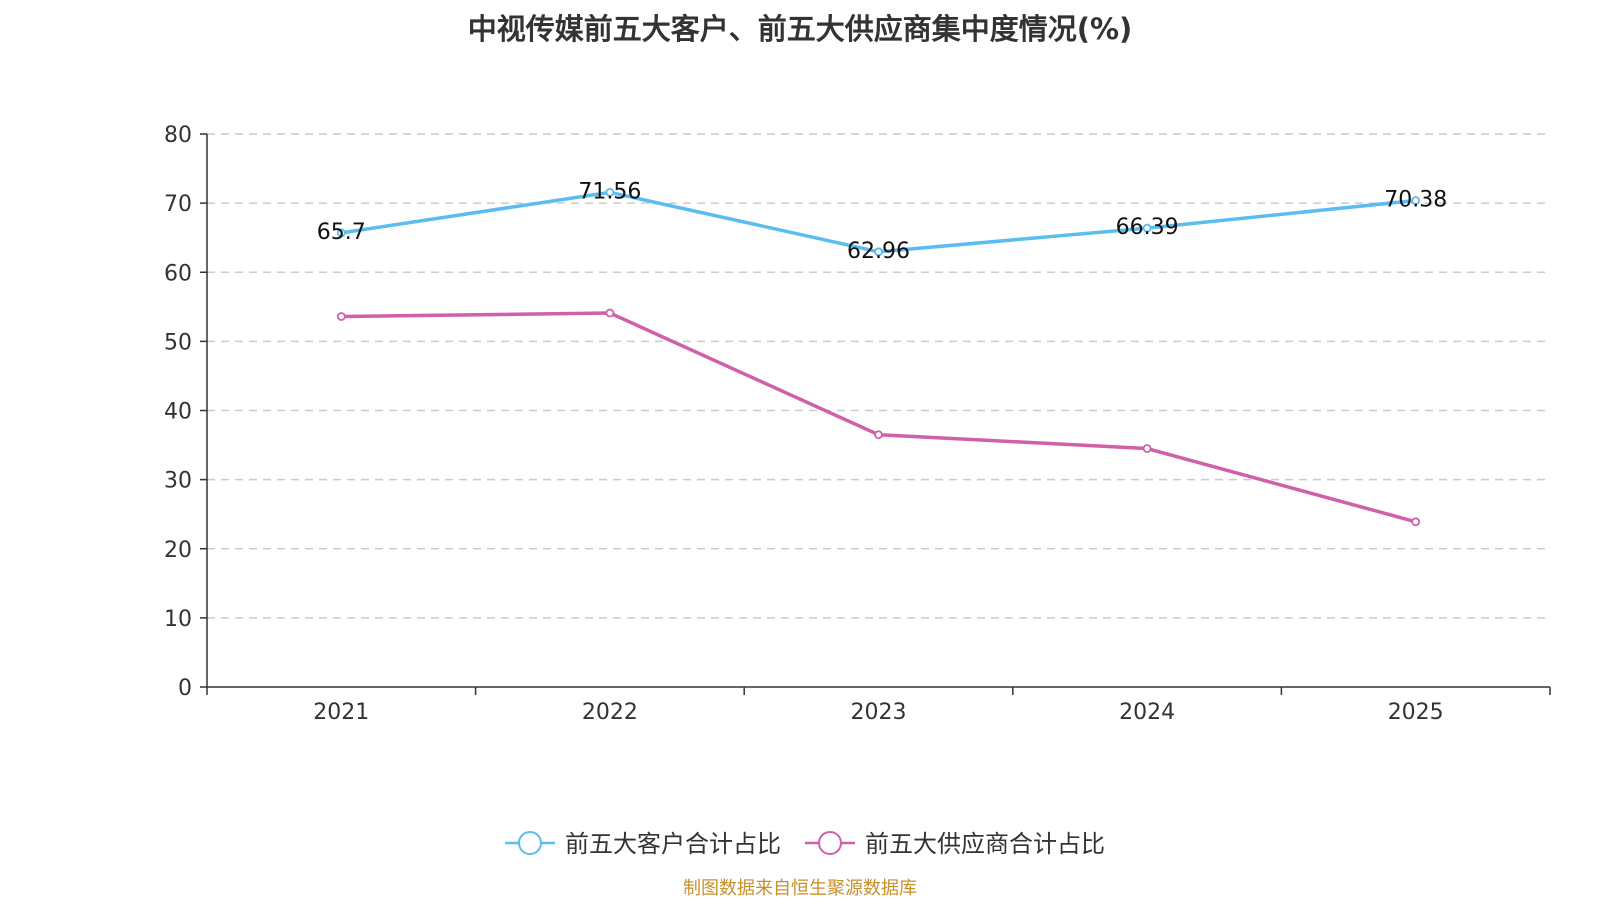 The width and height of the screenshot is (1600, 904). I want to click on y-tick-label: 40, so click(178, 412).